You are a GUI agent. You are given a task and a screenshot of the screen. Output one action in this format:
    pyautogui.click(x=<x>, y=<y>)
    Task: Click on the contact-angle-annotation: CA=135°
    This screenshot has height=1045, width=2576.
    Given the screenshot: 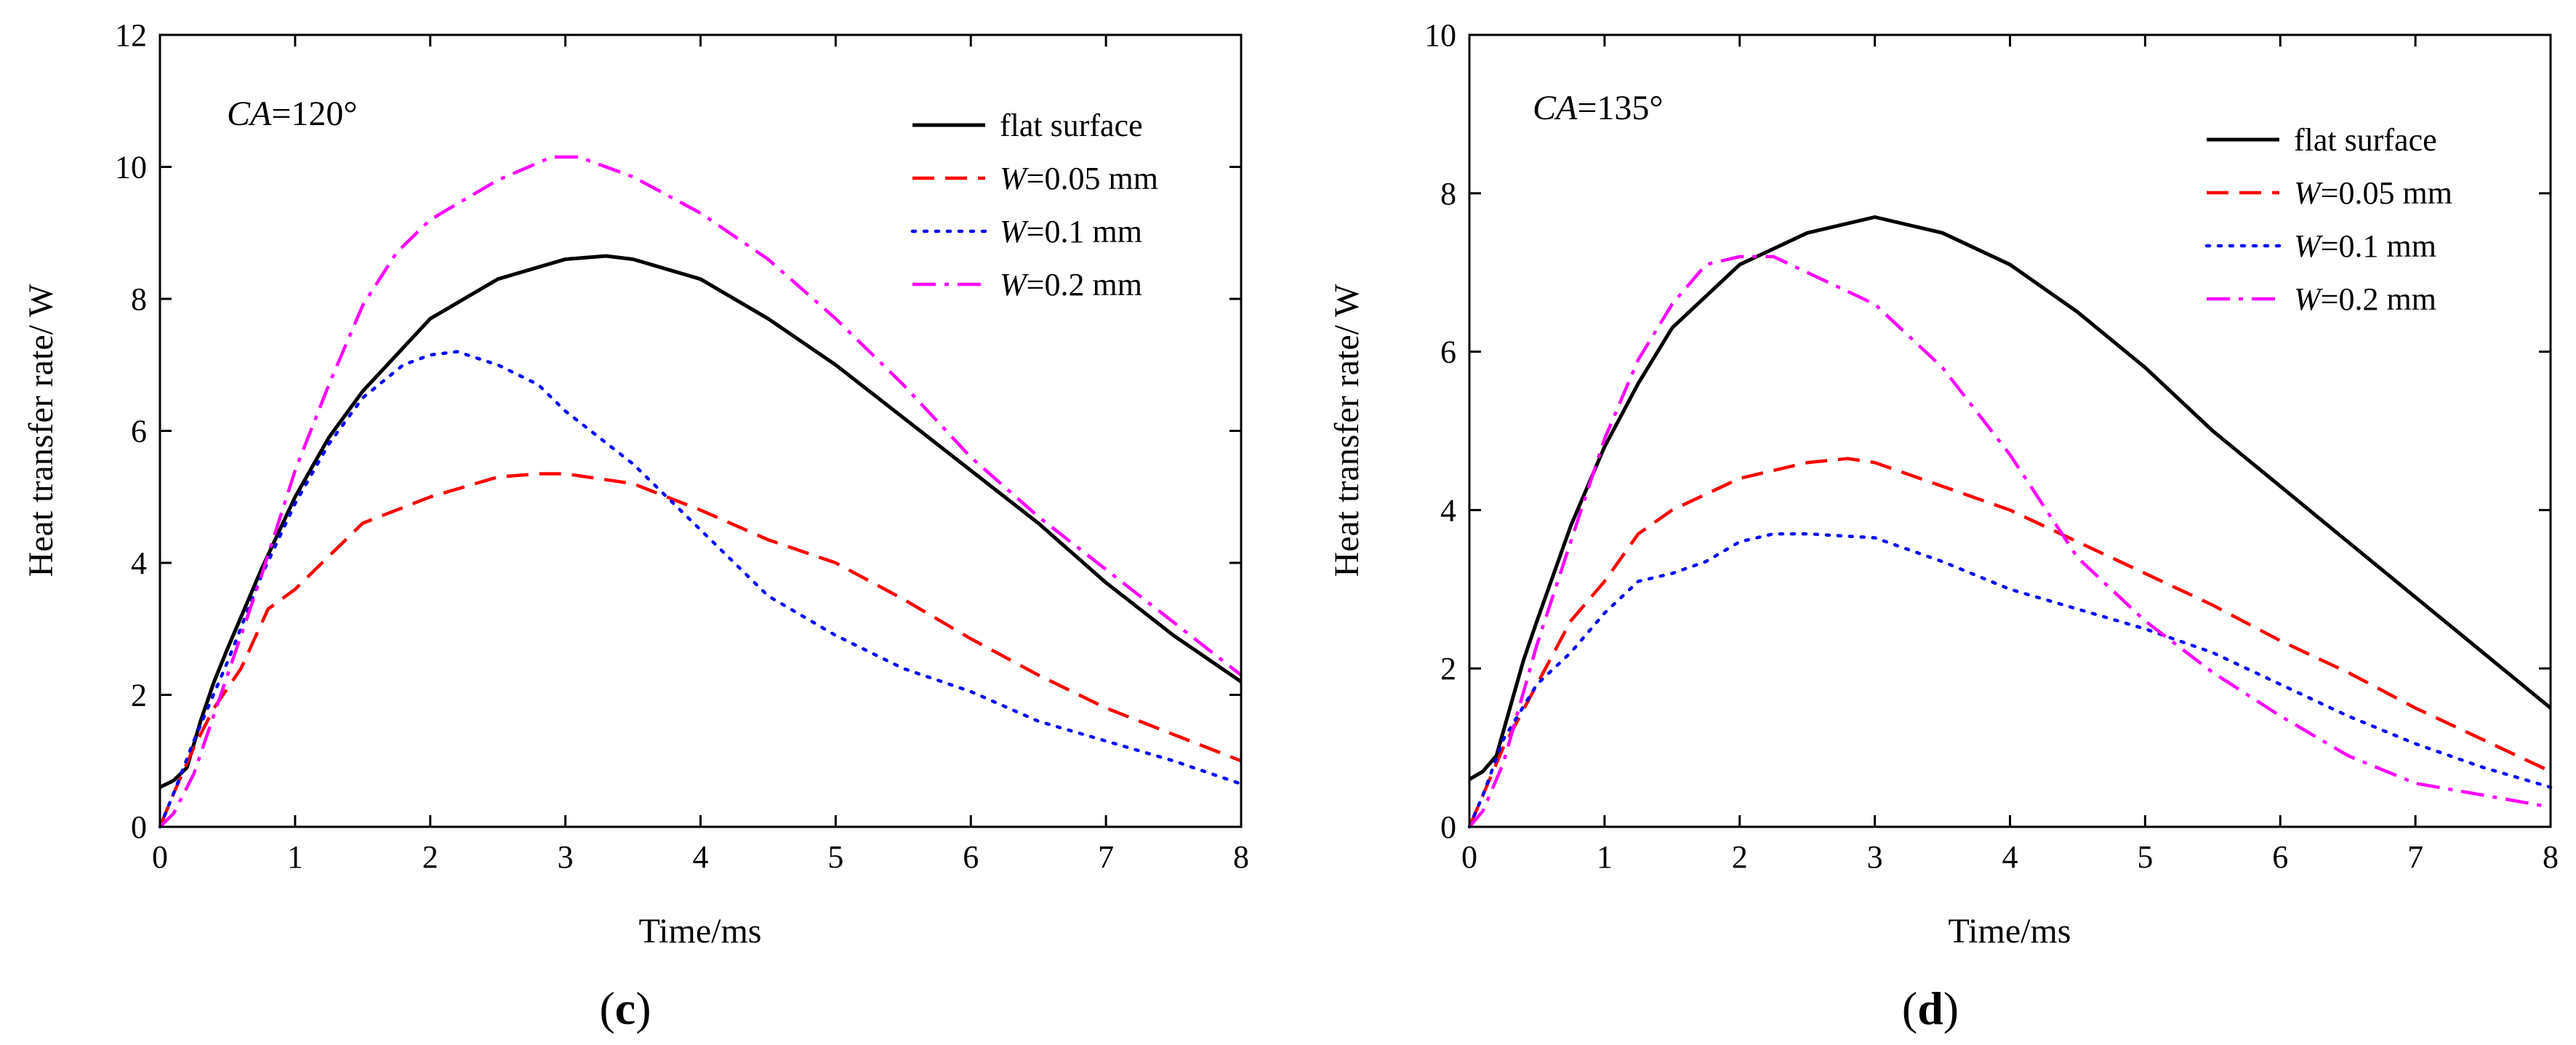 What is the action you would take?
    pyautogui.click(x=1598, y=108)
    